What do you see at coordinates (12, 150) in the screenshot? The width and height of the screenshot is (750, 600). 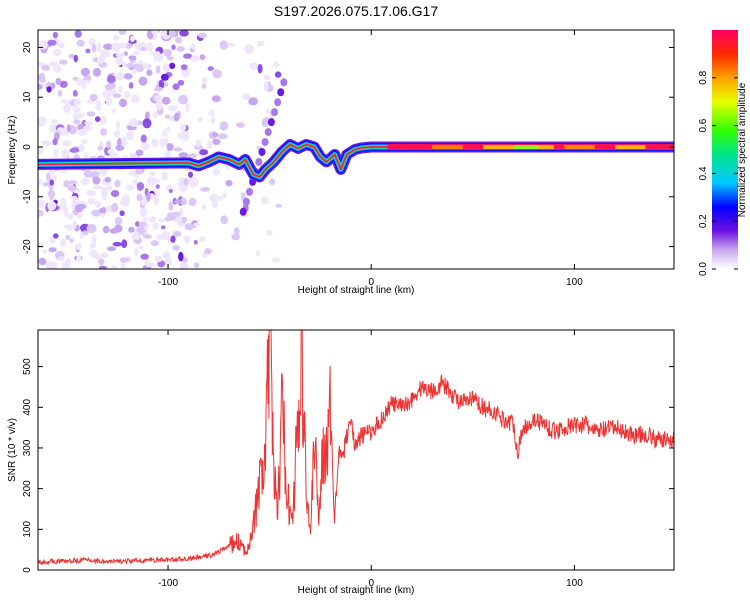 I see `spectrogram-ylabel: Frequency (Hz)` at bounding box center [12, 150].